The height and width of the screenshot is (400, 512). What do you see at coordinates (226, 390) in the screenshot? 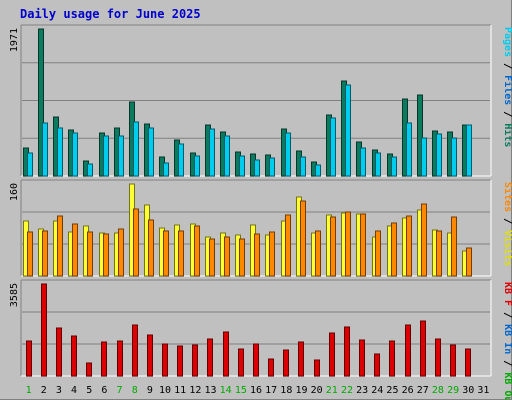
I see `x-tick-label-day-14: 14` at bounding box center [226, 390].